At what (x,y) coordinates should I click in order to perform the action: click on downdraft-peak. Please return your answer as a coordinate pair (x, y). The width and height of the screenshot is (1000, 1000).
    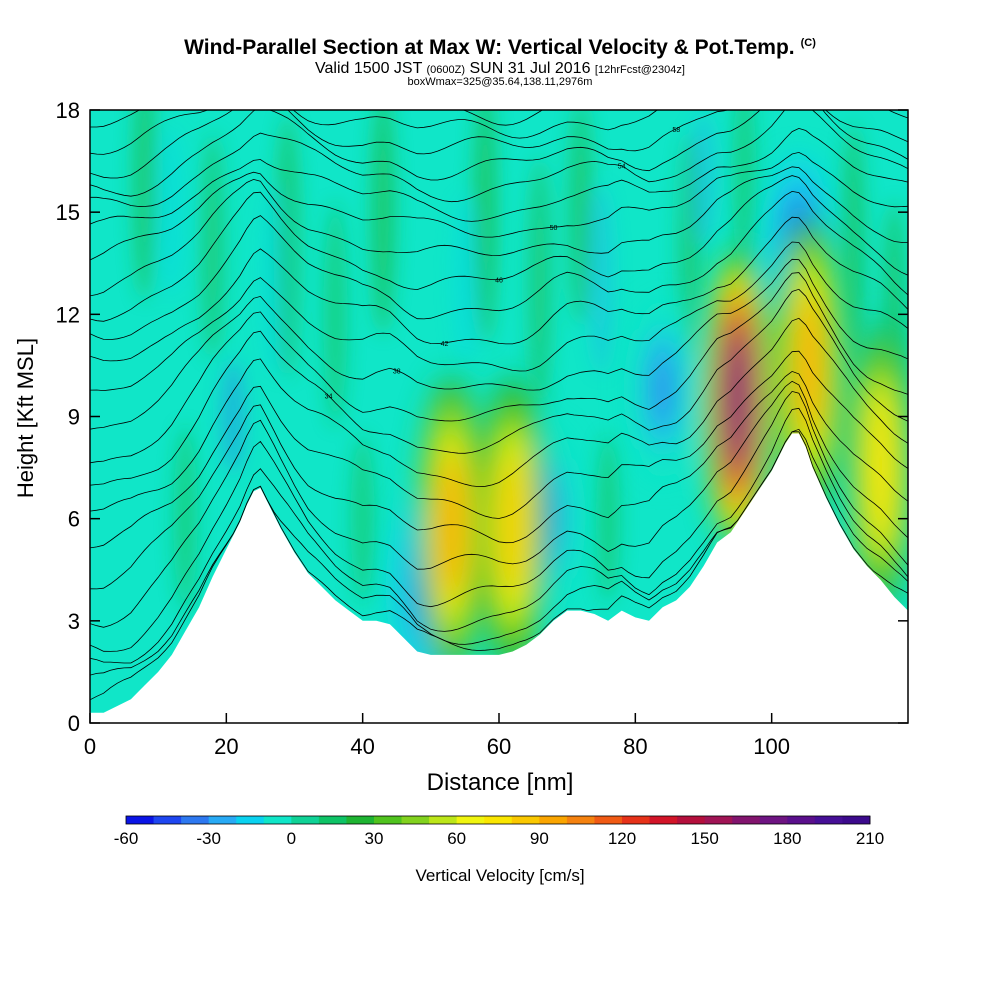
    Looking at the image, I should click on (662, 389).